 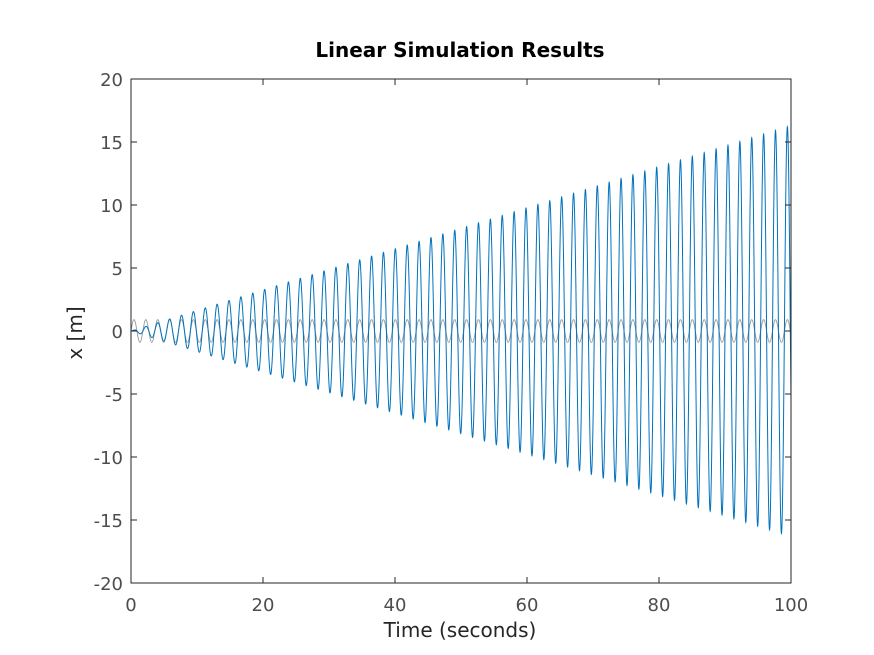 What do you see at coordinates (460, 630) in the screenshot?
I see `x-axis-label: Time (seconds)` at bounding box center [460, 630].